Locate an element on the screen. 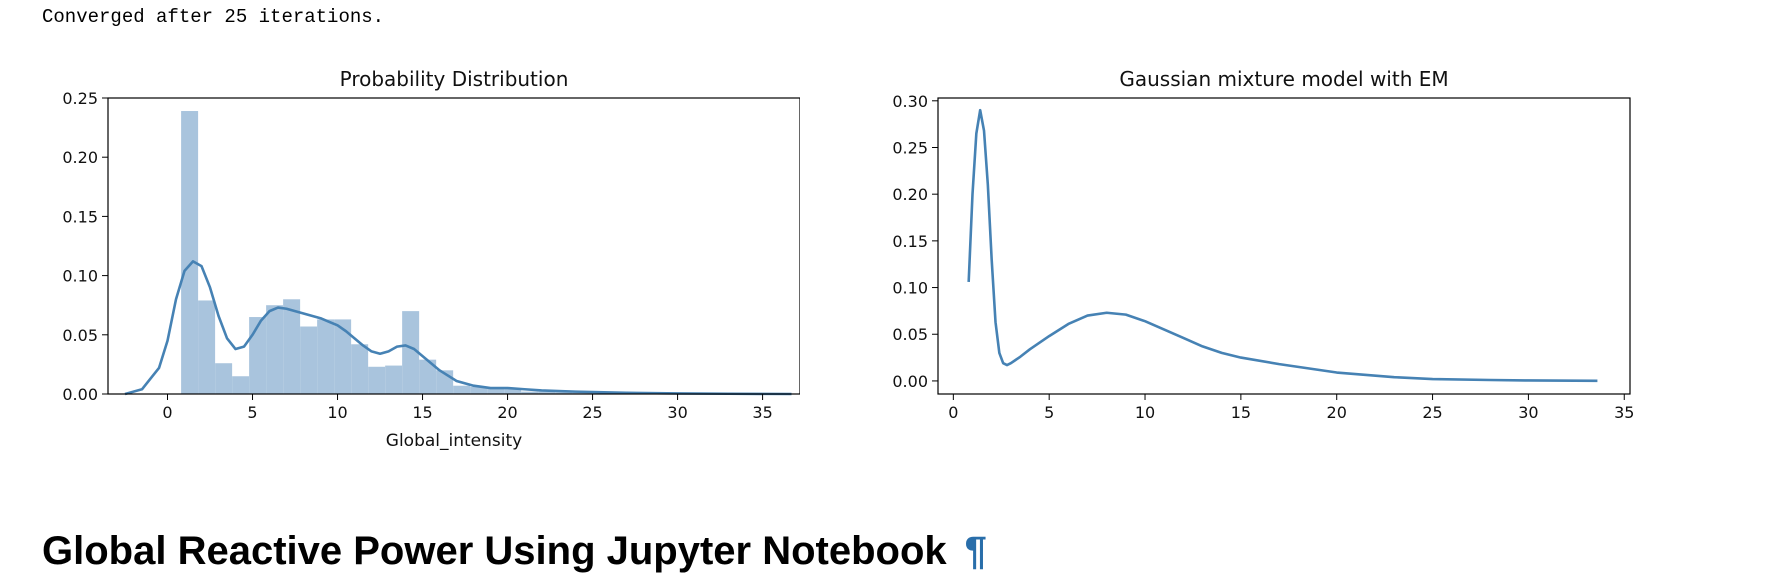  console-output: Converged after 25 iterations. is located at coordinates (213, 17).